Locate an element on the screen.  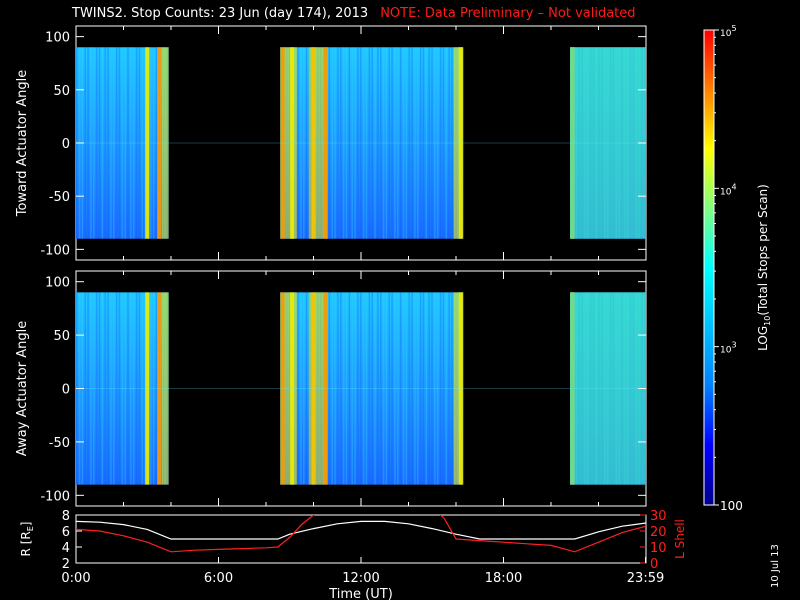
colorbar-tick-label: 10⁵ is located at coordinates (728, 31).